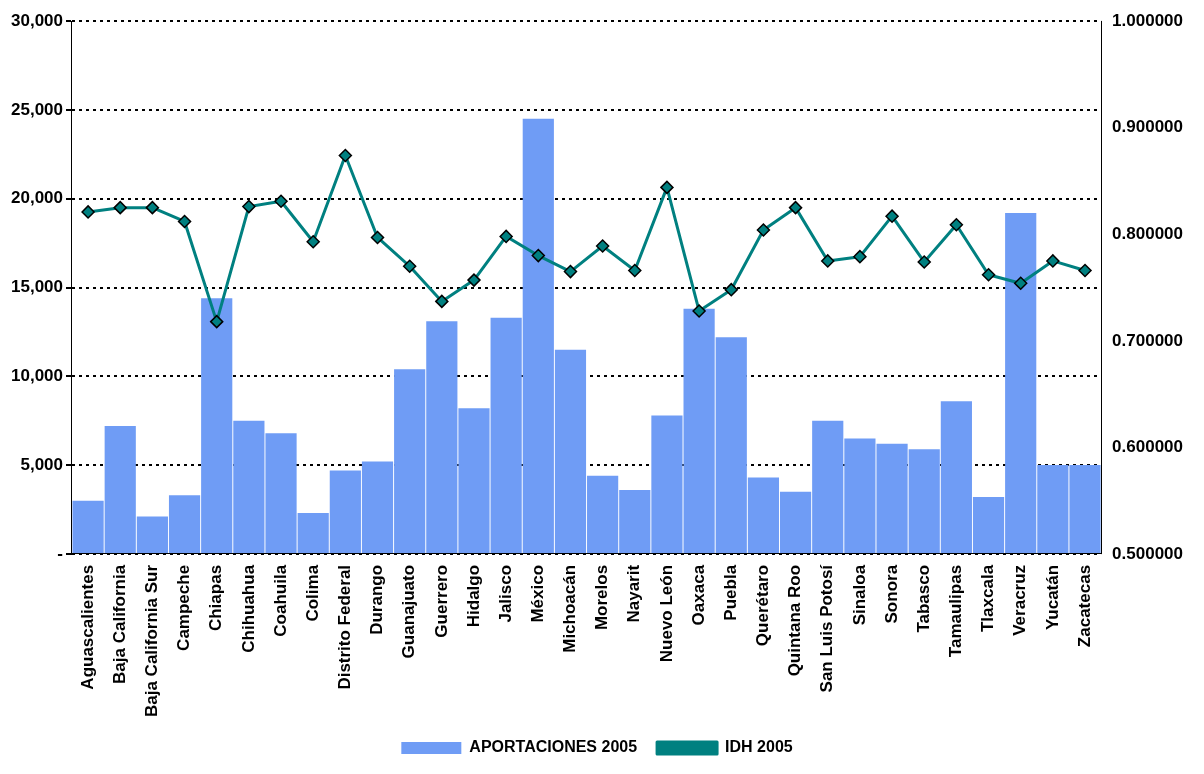 This screenshot has width=1204, height=774. What do you see at coordinates (60, 553) in the screenshot?
I see `y-tick-label: -` at bounding box center [60, 553].